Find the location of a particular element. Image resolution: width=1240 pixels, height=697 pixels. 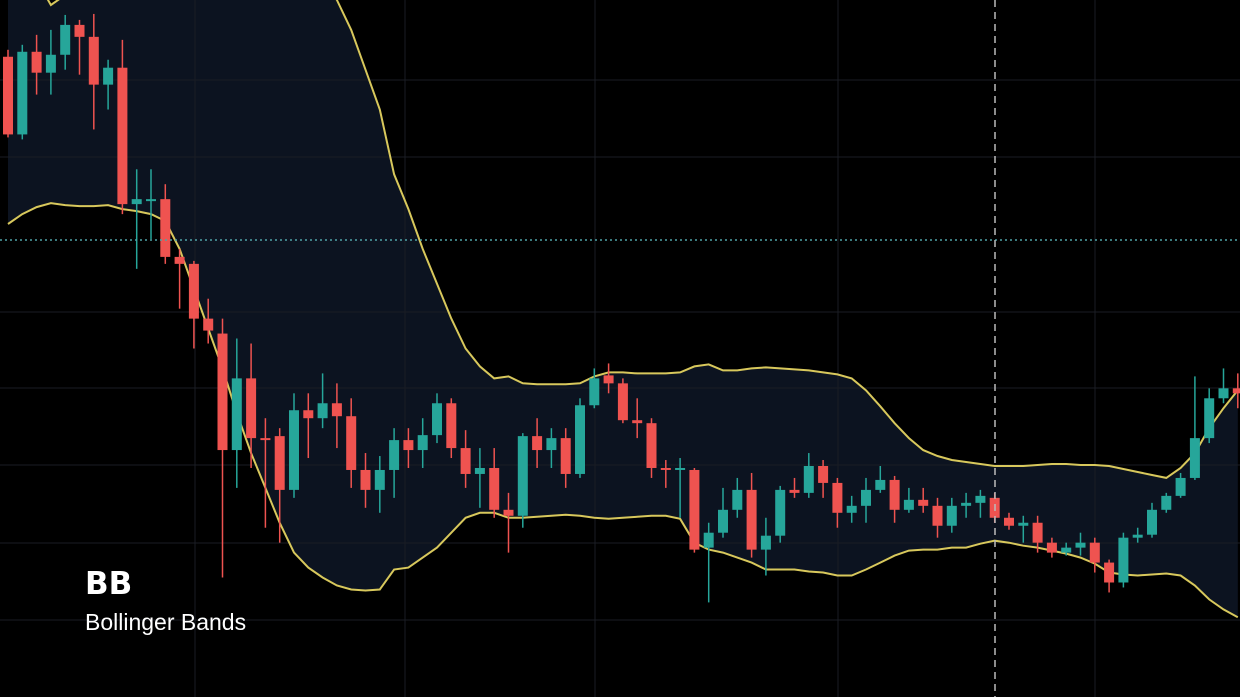

chart-title: BB is located at coordinates (108, 584).